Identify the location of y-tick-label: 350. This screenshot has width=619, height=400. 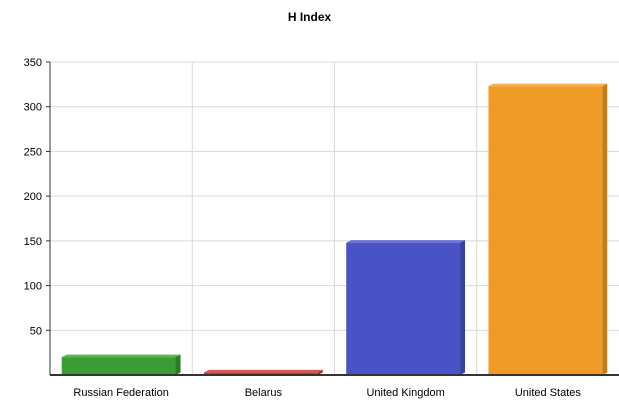
(33, 63).